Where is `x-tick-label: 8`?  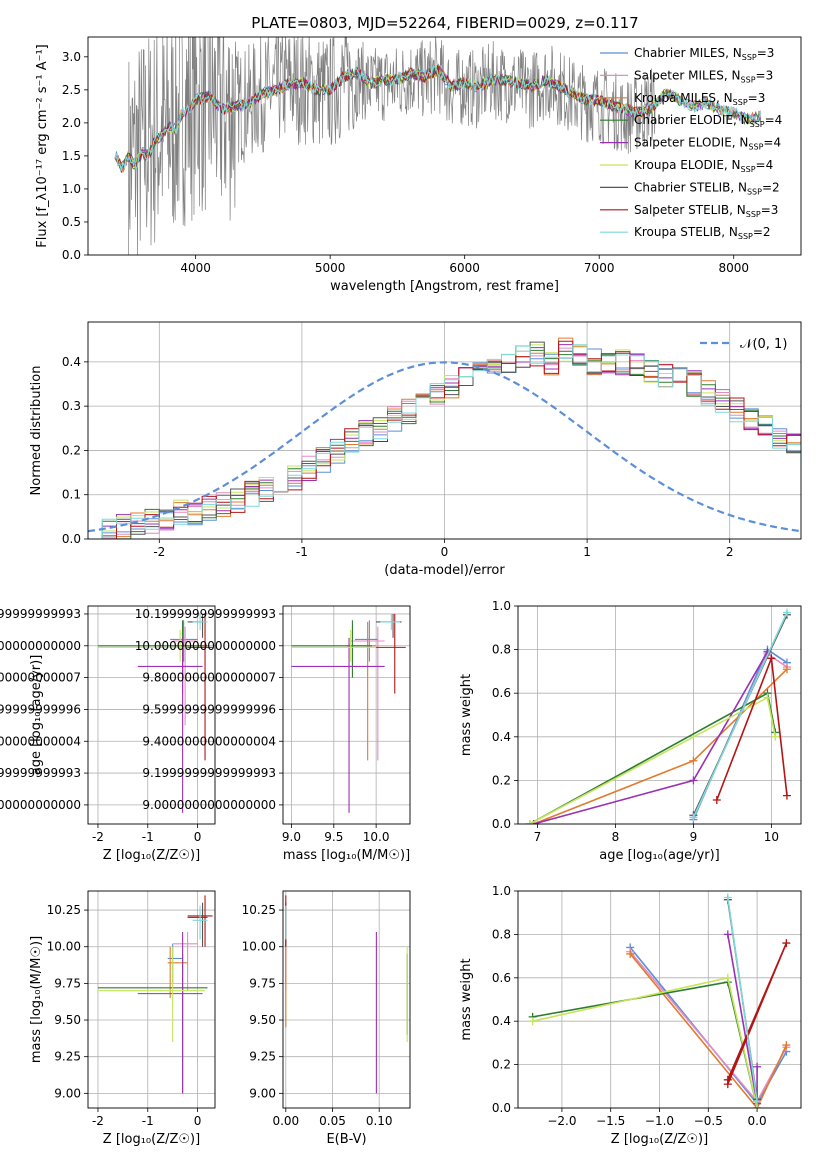 x-tick-label: 8 is located at coordinates (616, 837).